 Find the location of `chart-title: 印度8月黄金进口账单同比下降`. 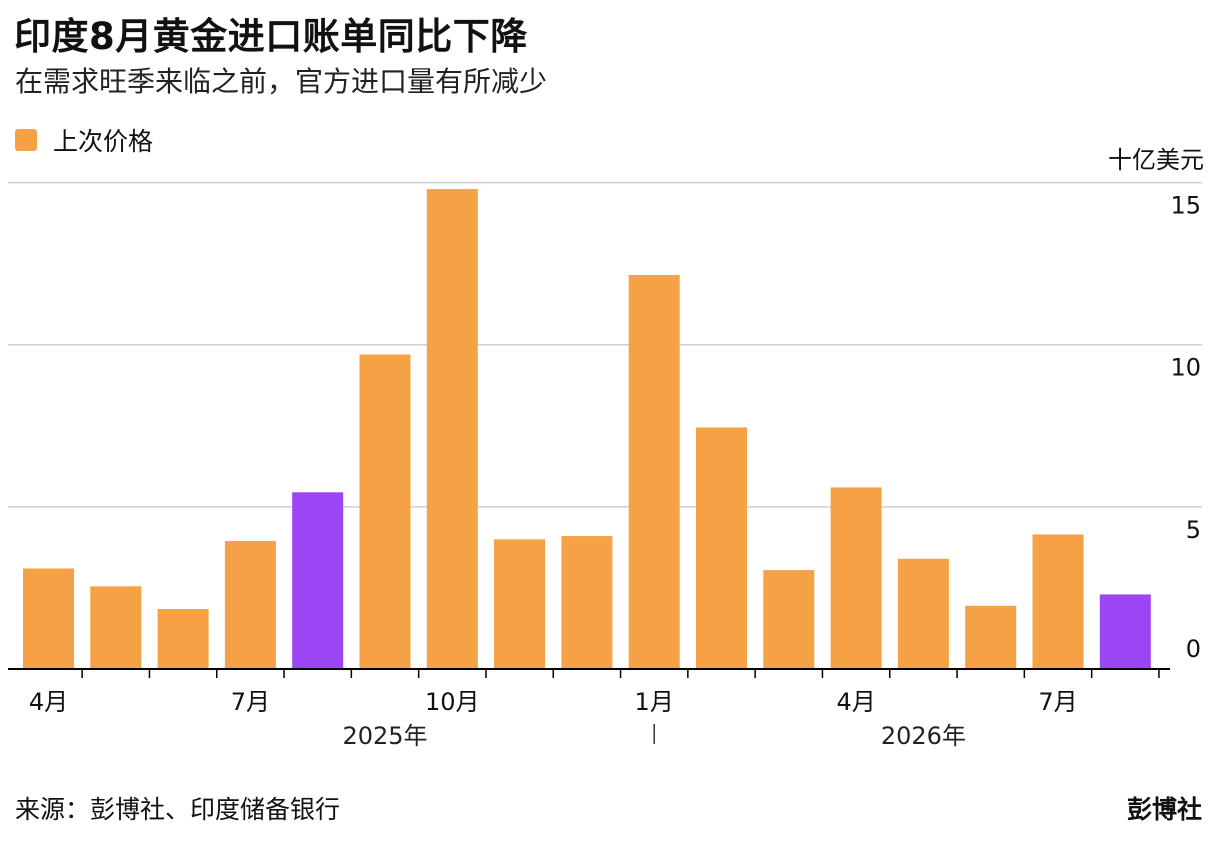

chart-title: 印度8月黄金进口账单同比下降 is located at coordinates (271, 36).